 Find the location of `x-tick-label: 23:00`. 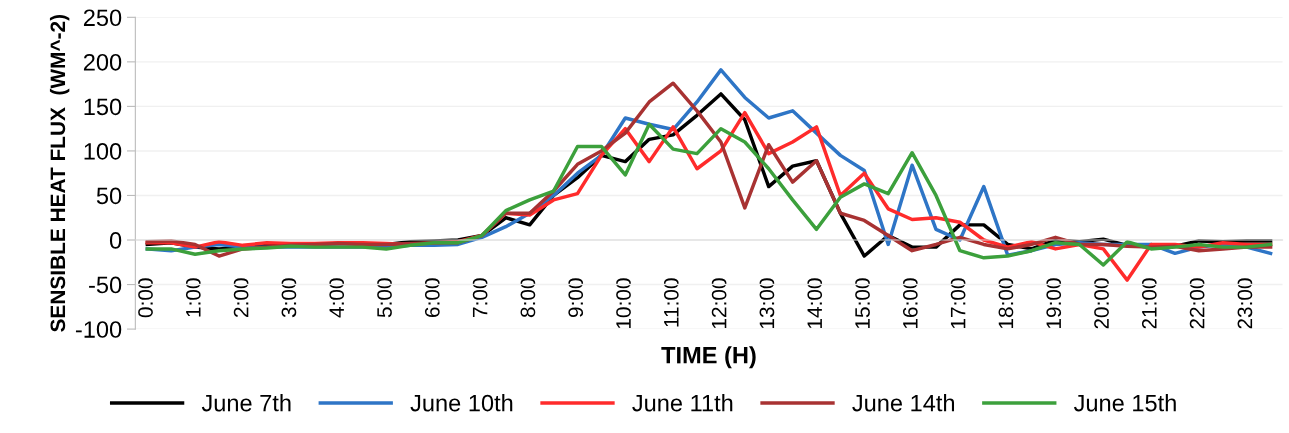

x-tick-label: 23:00 is located at coordinates (1245, 303).